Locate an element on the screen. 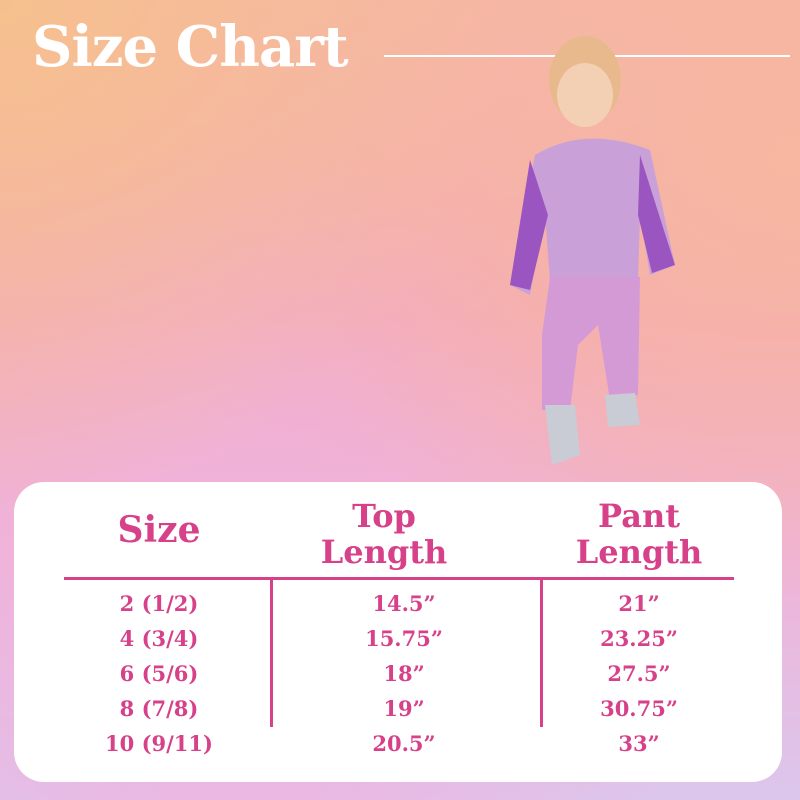  top-length-cell: 19” is located at coordinates (404, 708).